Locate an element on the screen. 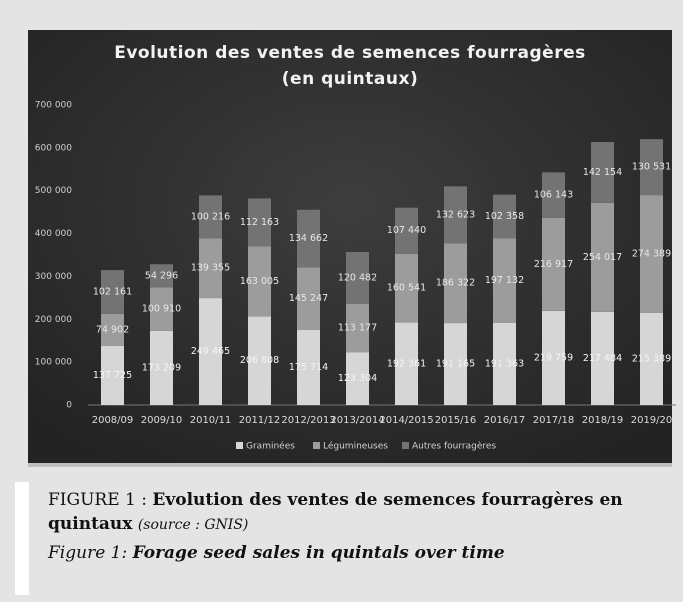 Image resolution: width=683 pixels, height=602 pixels. x-tick-label: 2008/09 is located at coordinates (113, 420).